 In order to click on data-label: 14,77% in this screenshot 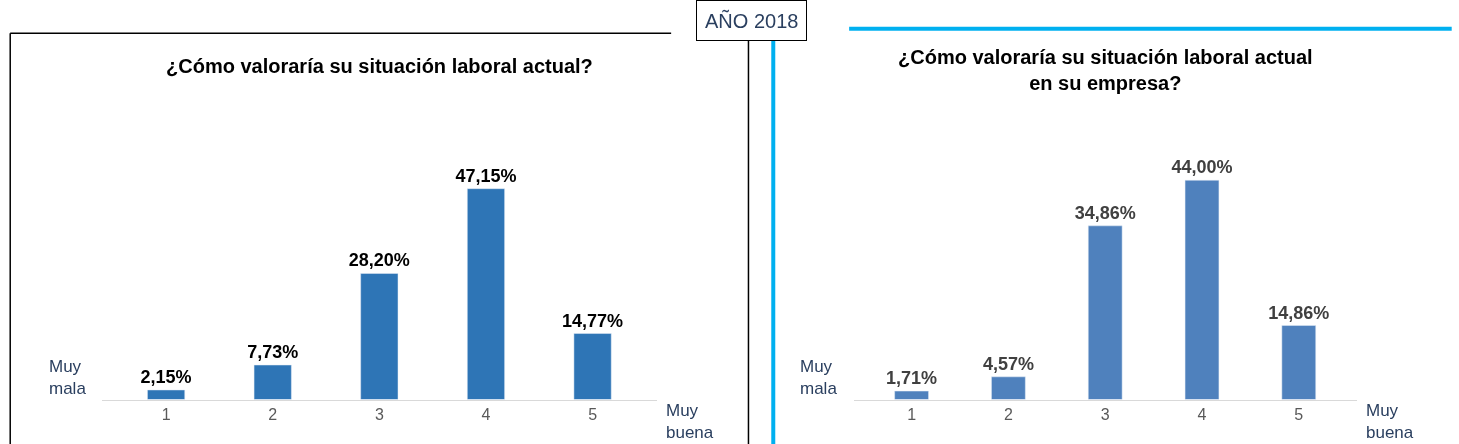, I will do `click(593, 320)`.